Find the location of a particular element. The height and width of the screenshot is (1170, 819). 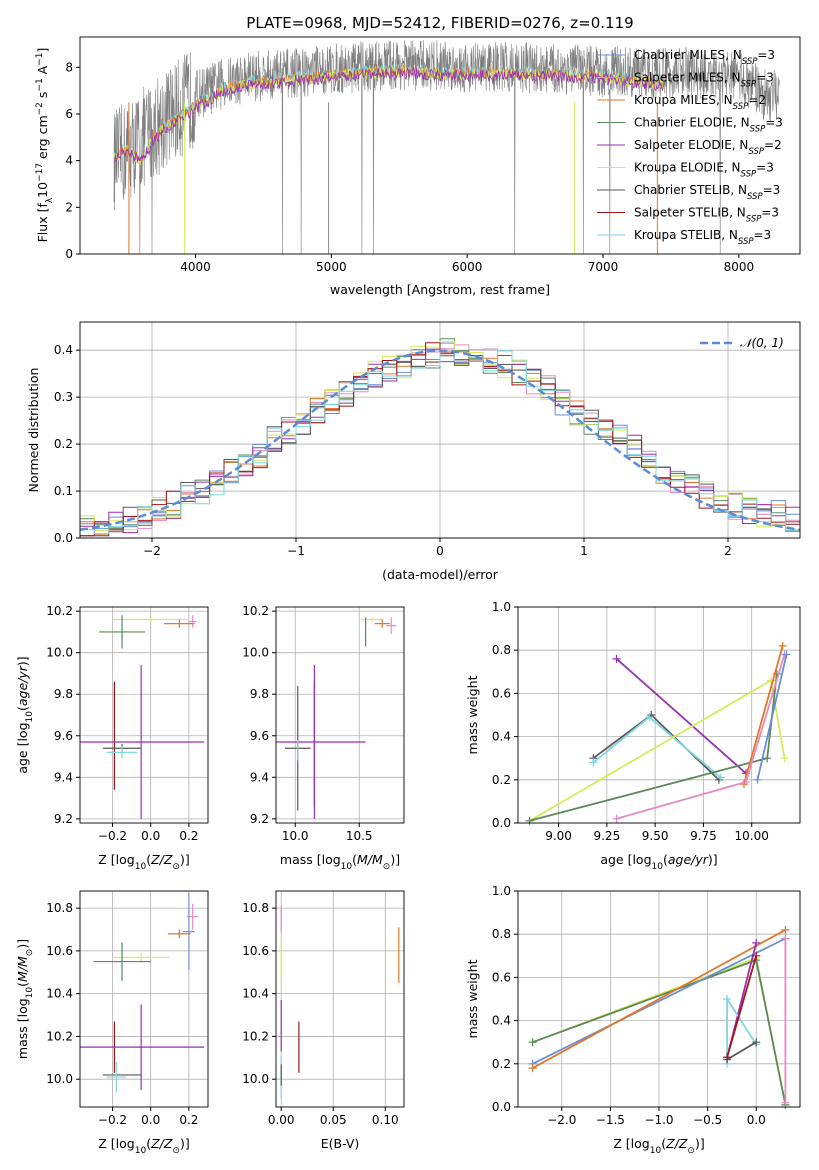

age-vs-mass-frame is located at coordinates (340, 715).